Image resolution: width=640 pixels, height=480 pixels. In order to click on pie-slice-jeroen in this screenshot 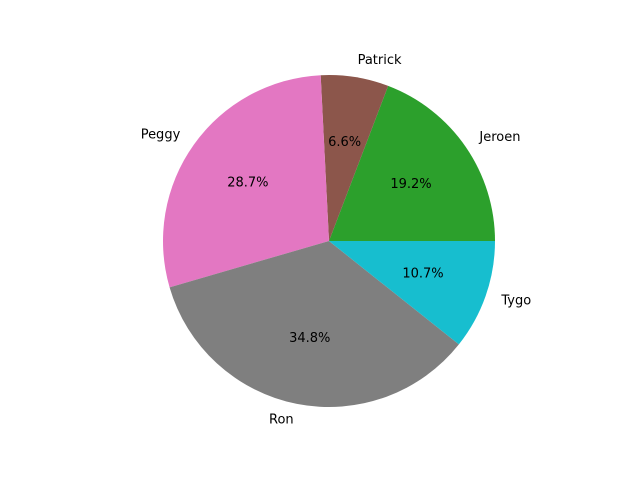, I will do `click(412, 163)`.